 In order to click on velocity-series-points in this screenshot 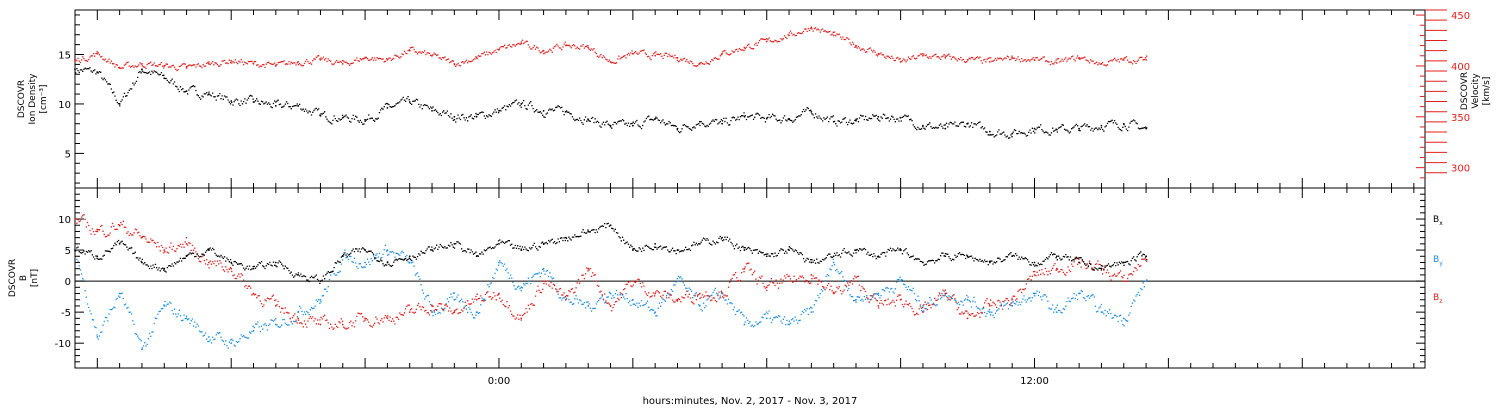, I will do `click(611, 49)`.